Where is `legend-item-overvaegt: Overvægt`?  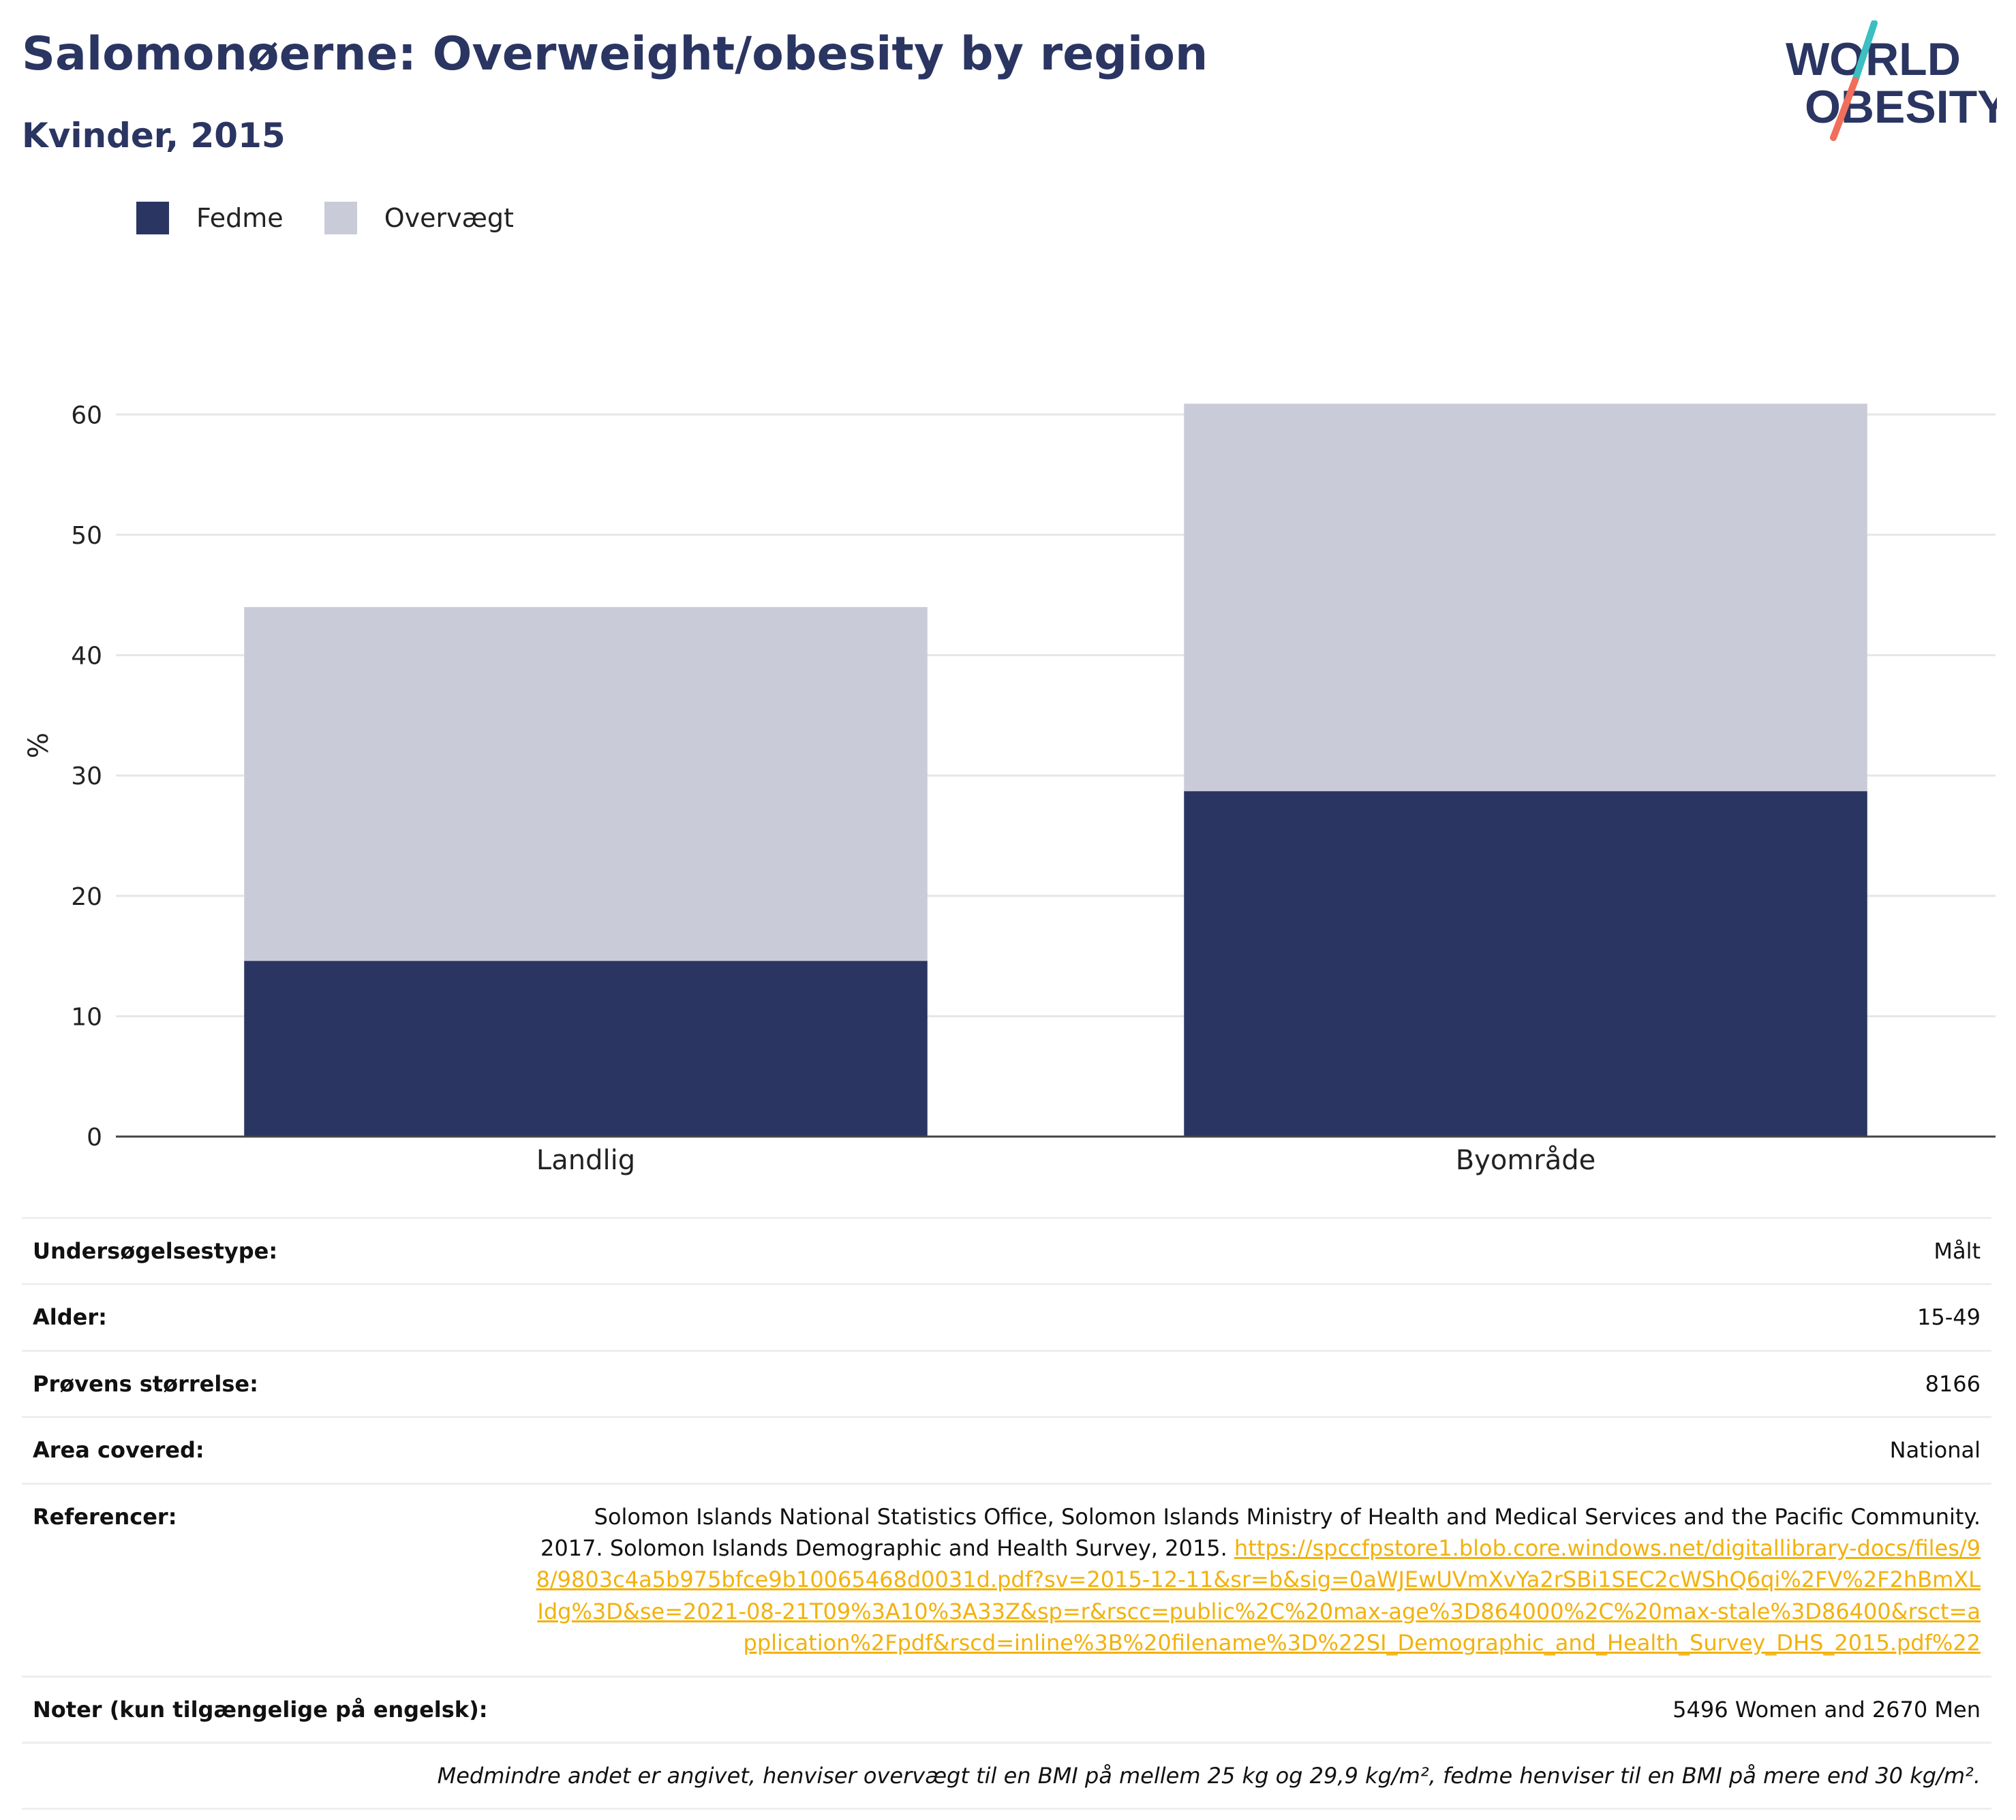
legend-item-overvaegt: Overvægt is located at coordinates (419, 218).